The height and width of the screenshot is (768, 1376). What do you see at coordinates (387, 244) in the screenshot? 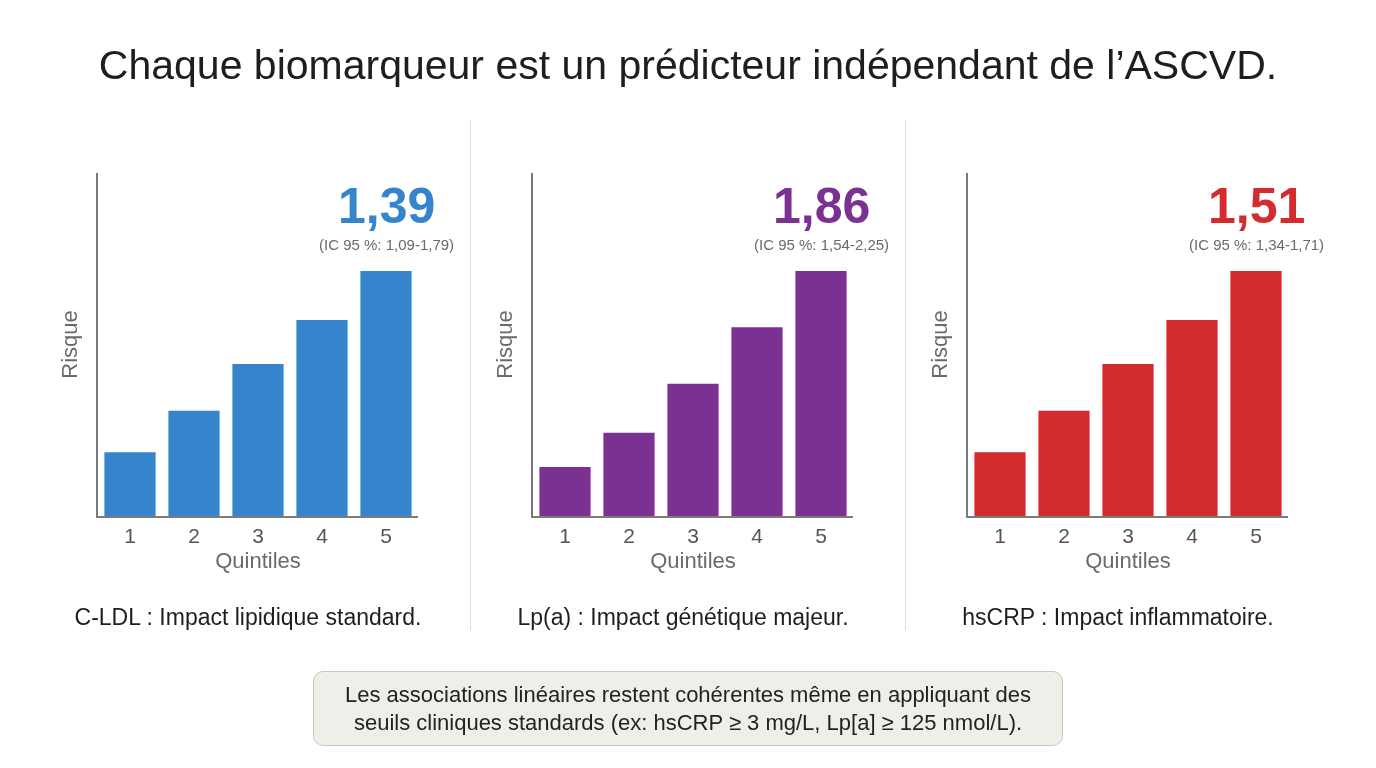
I see `annotation: (IC 95 %: 1,09-1,79)` at bounding box center [387, 244].